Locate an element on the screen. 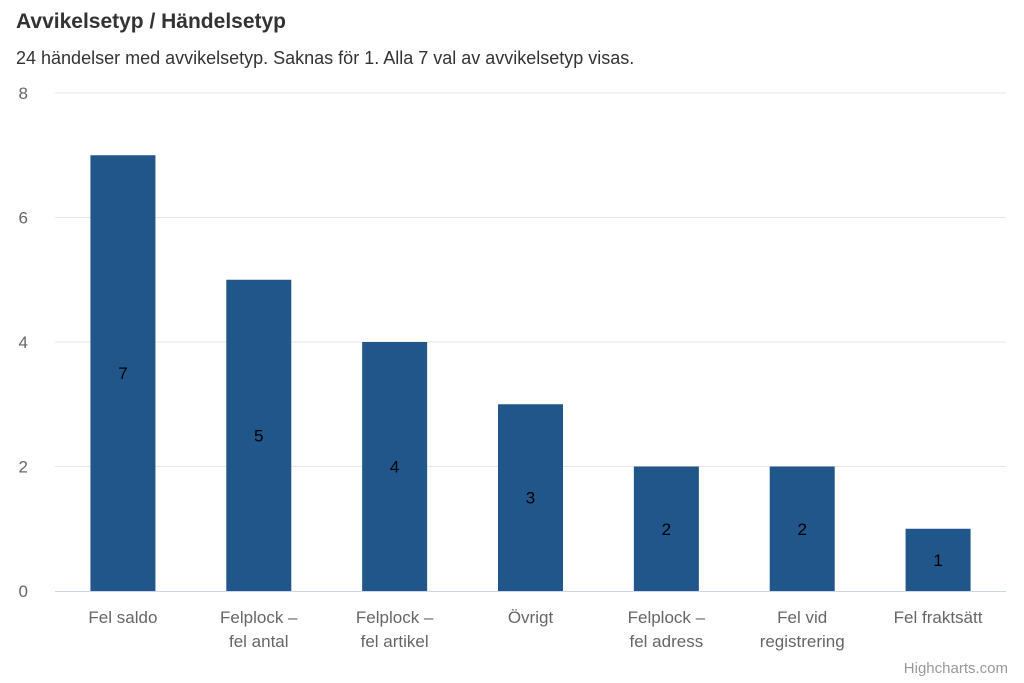  data-label: 7 is located at coordinates (122, 373).